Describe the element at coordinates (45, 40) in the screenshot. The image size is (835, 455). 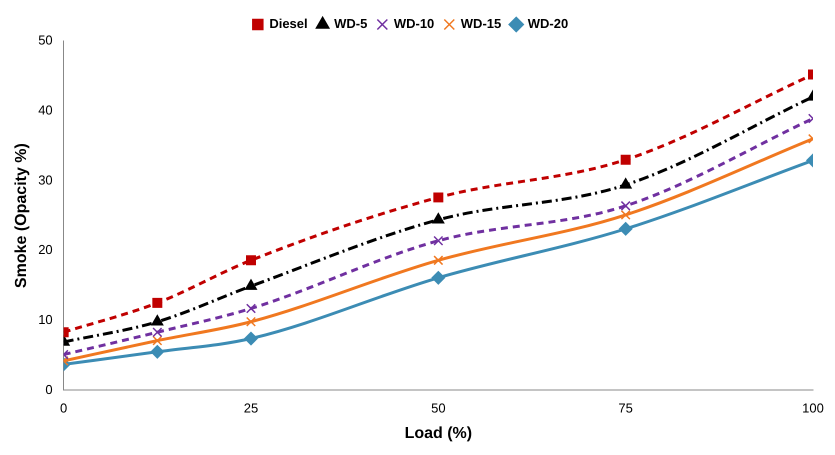
I see `y-tick-label: 50` at that location.